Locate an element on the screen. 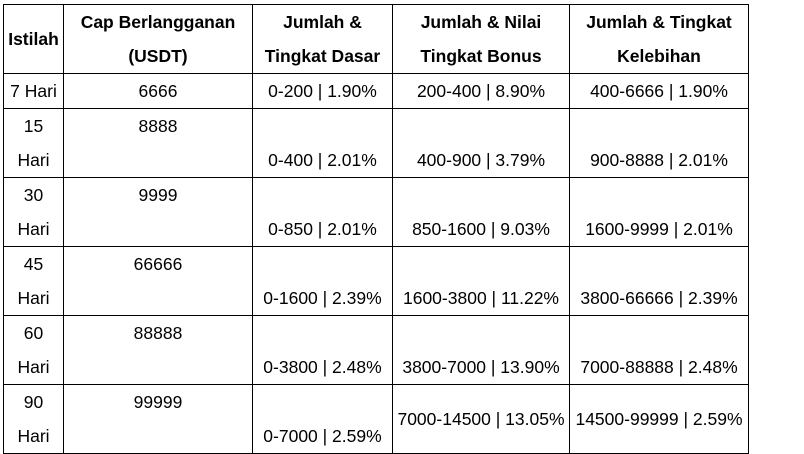  cell-bonus: 850-1600 | 9.03% is located at coordinates (481, 212).